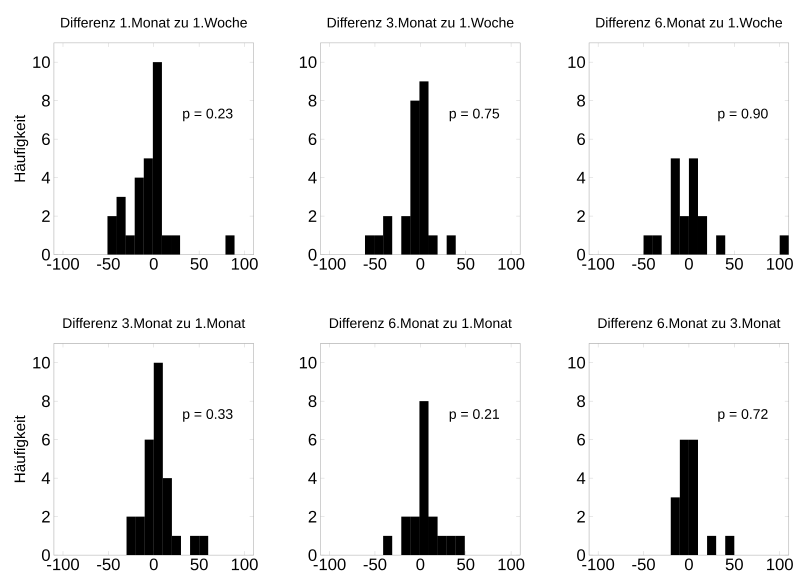 Image resolution: width=798 pixels, height=579 pixels. Describe the element at coordinates (208, 115) in the screenshot. I see `annotation: p = 0.23` at that location.